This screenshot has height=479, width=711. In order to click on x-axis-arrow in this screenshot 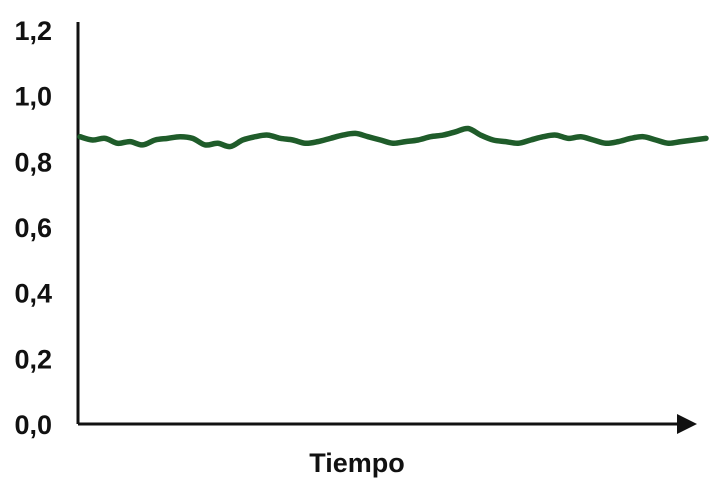, I will do `click(687, 424)`.